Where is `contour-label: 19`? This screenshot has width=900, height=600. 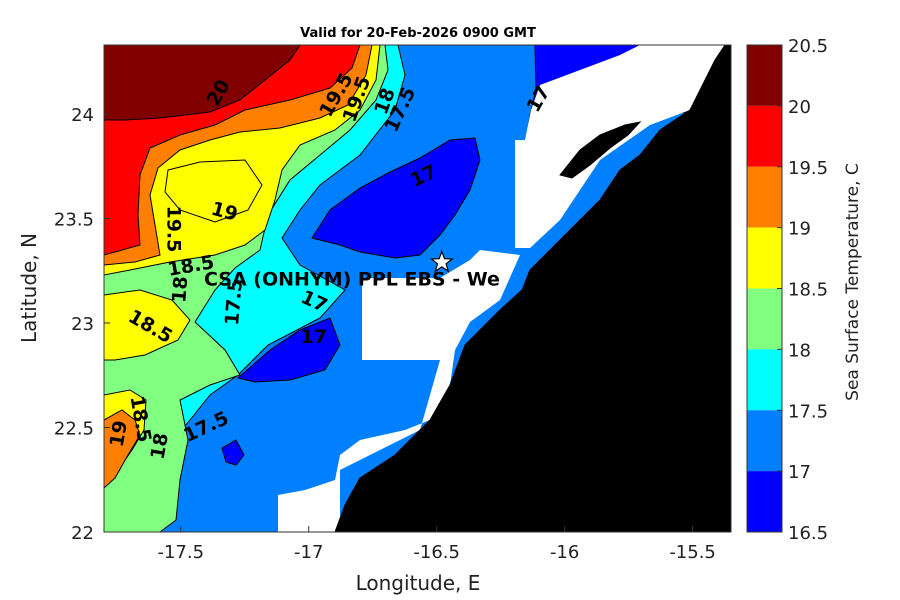
contour-label: 19 is located at coordinates (119, 434).